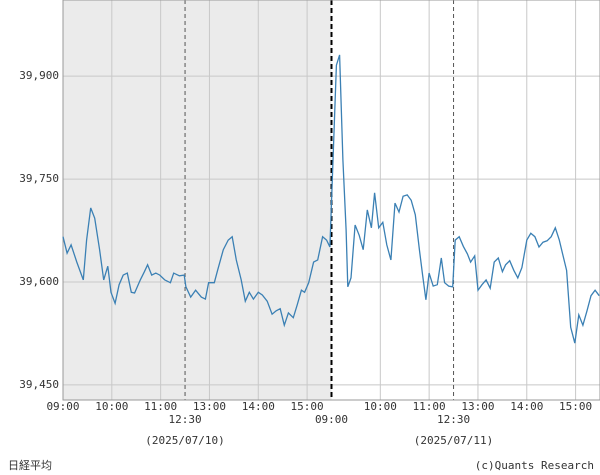 The width and height of the screenshot is (600, 475). I want to click on date-label: (2025/07/10), so click(184, 440).